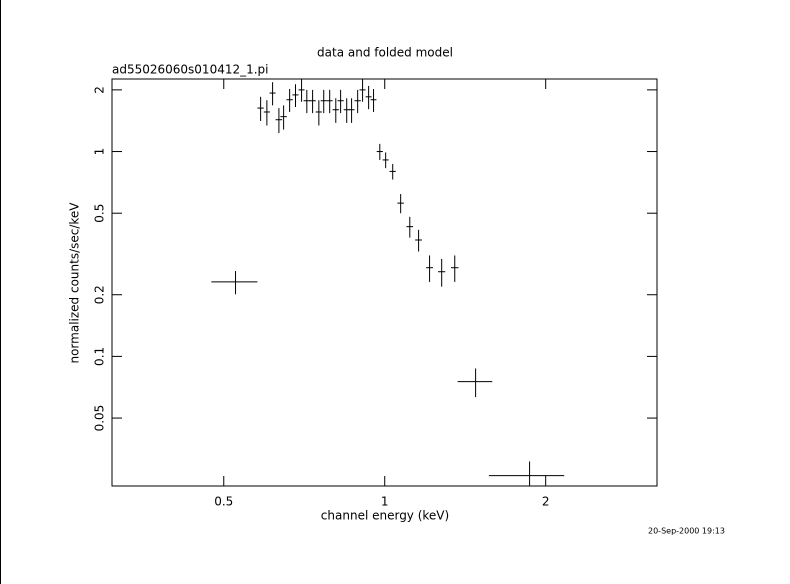 The image size is (790, 584). I want to click on y-tick-label: 0.2, so click(100, 294).